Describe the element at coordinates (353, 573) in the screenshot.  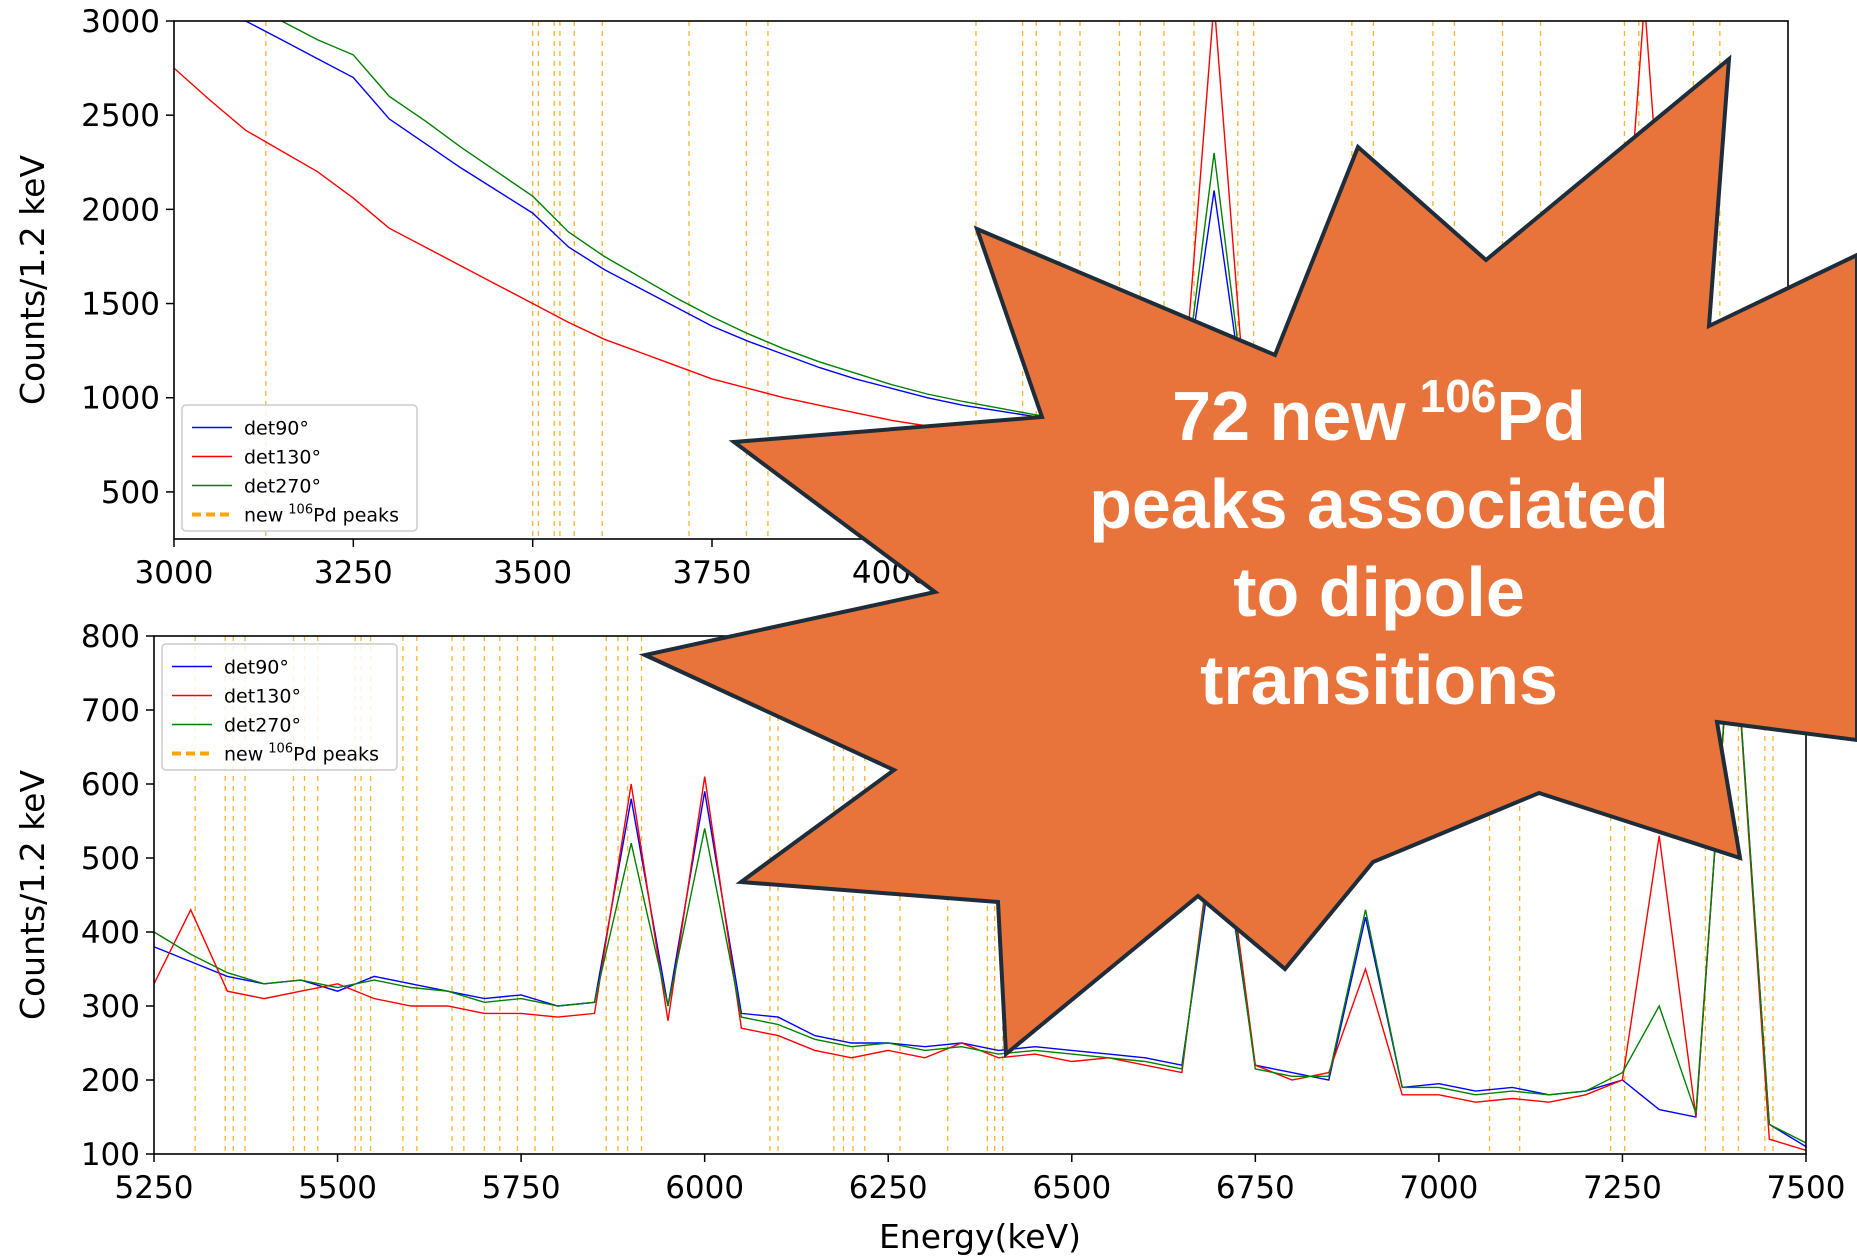
I see `x-tick-label: 3250` at that location.